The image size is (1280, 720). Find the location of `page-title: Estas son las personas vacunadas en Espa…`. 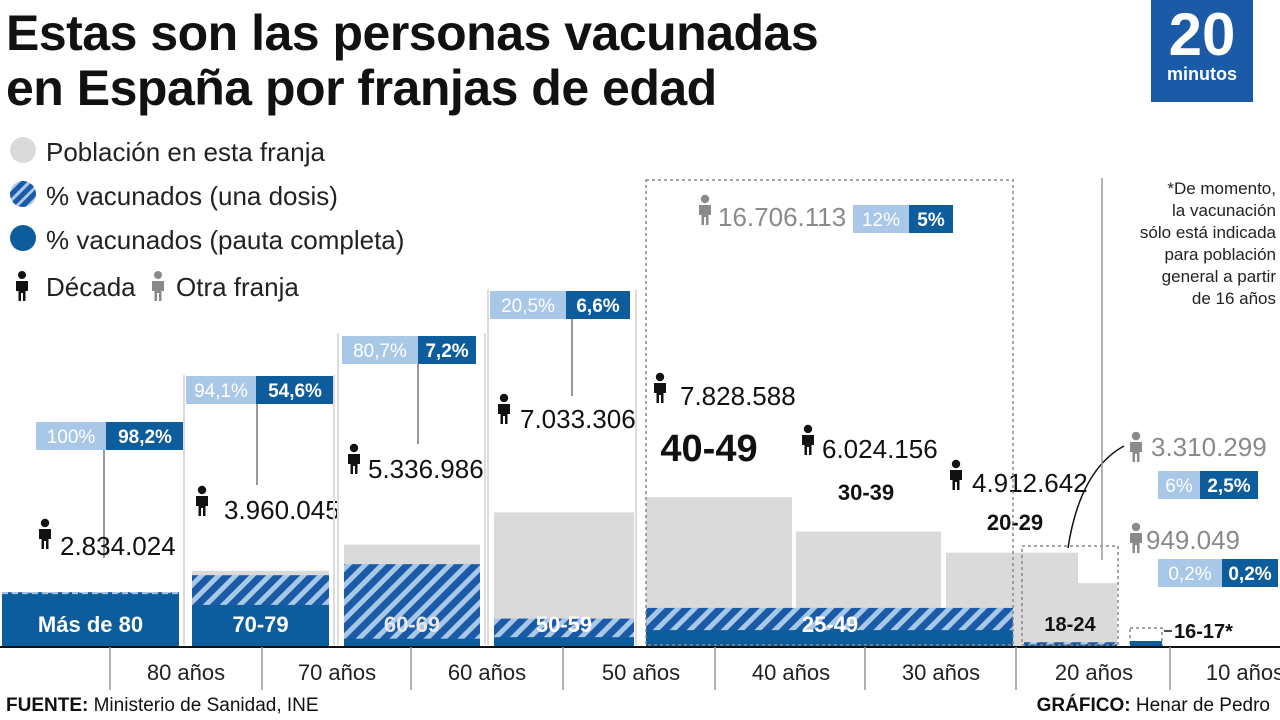

page-title: Estas son las personas vacunadas en Espa… is located at coordinates (412, 60).